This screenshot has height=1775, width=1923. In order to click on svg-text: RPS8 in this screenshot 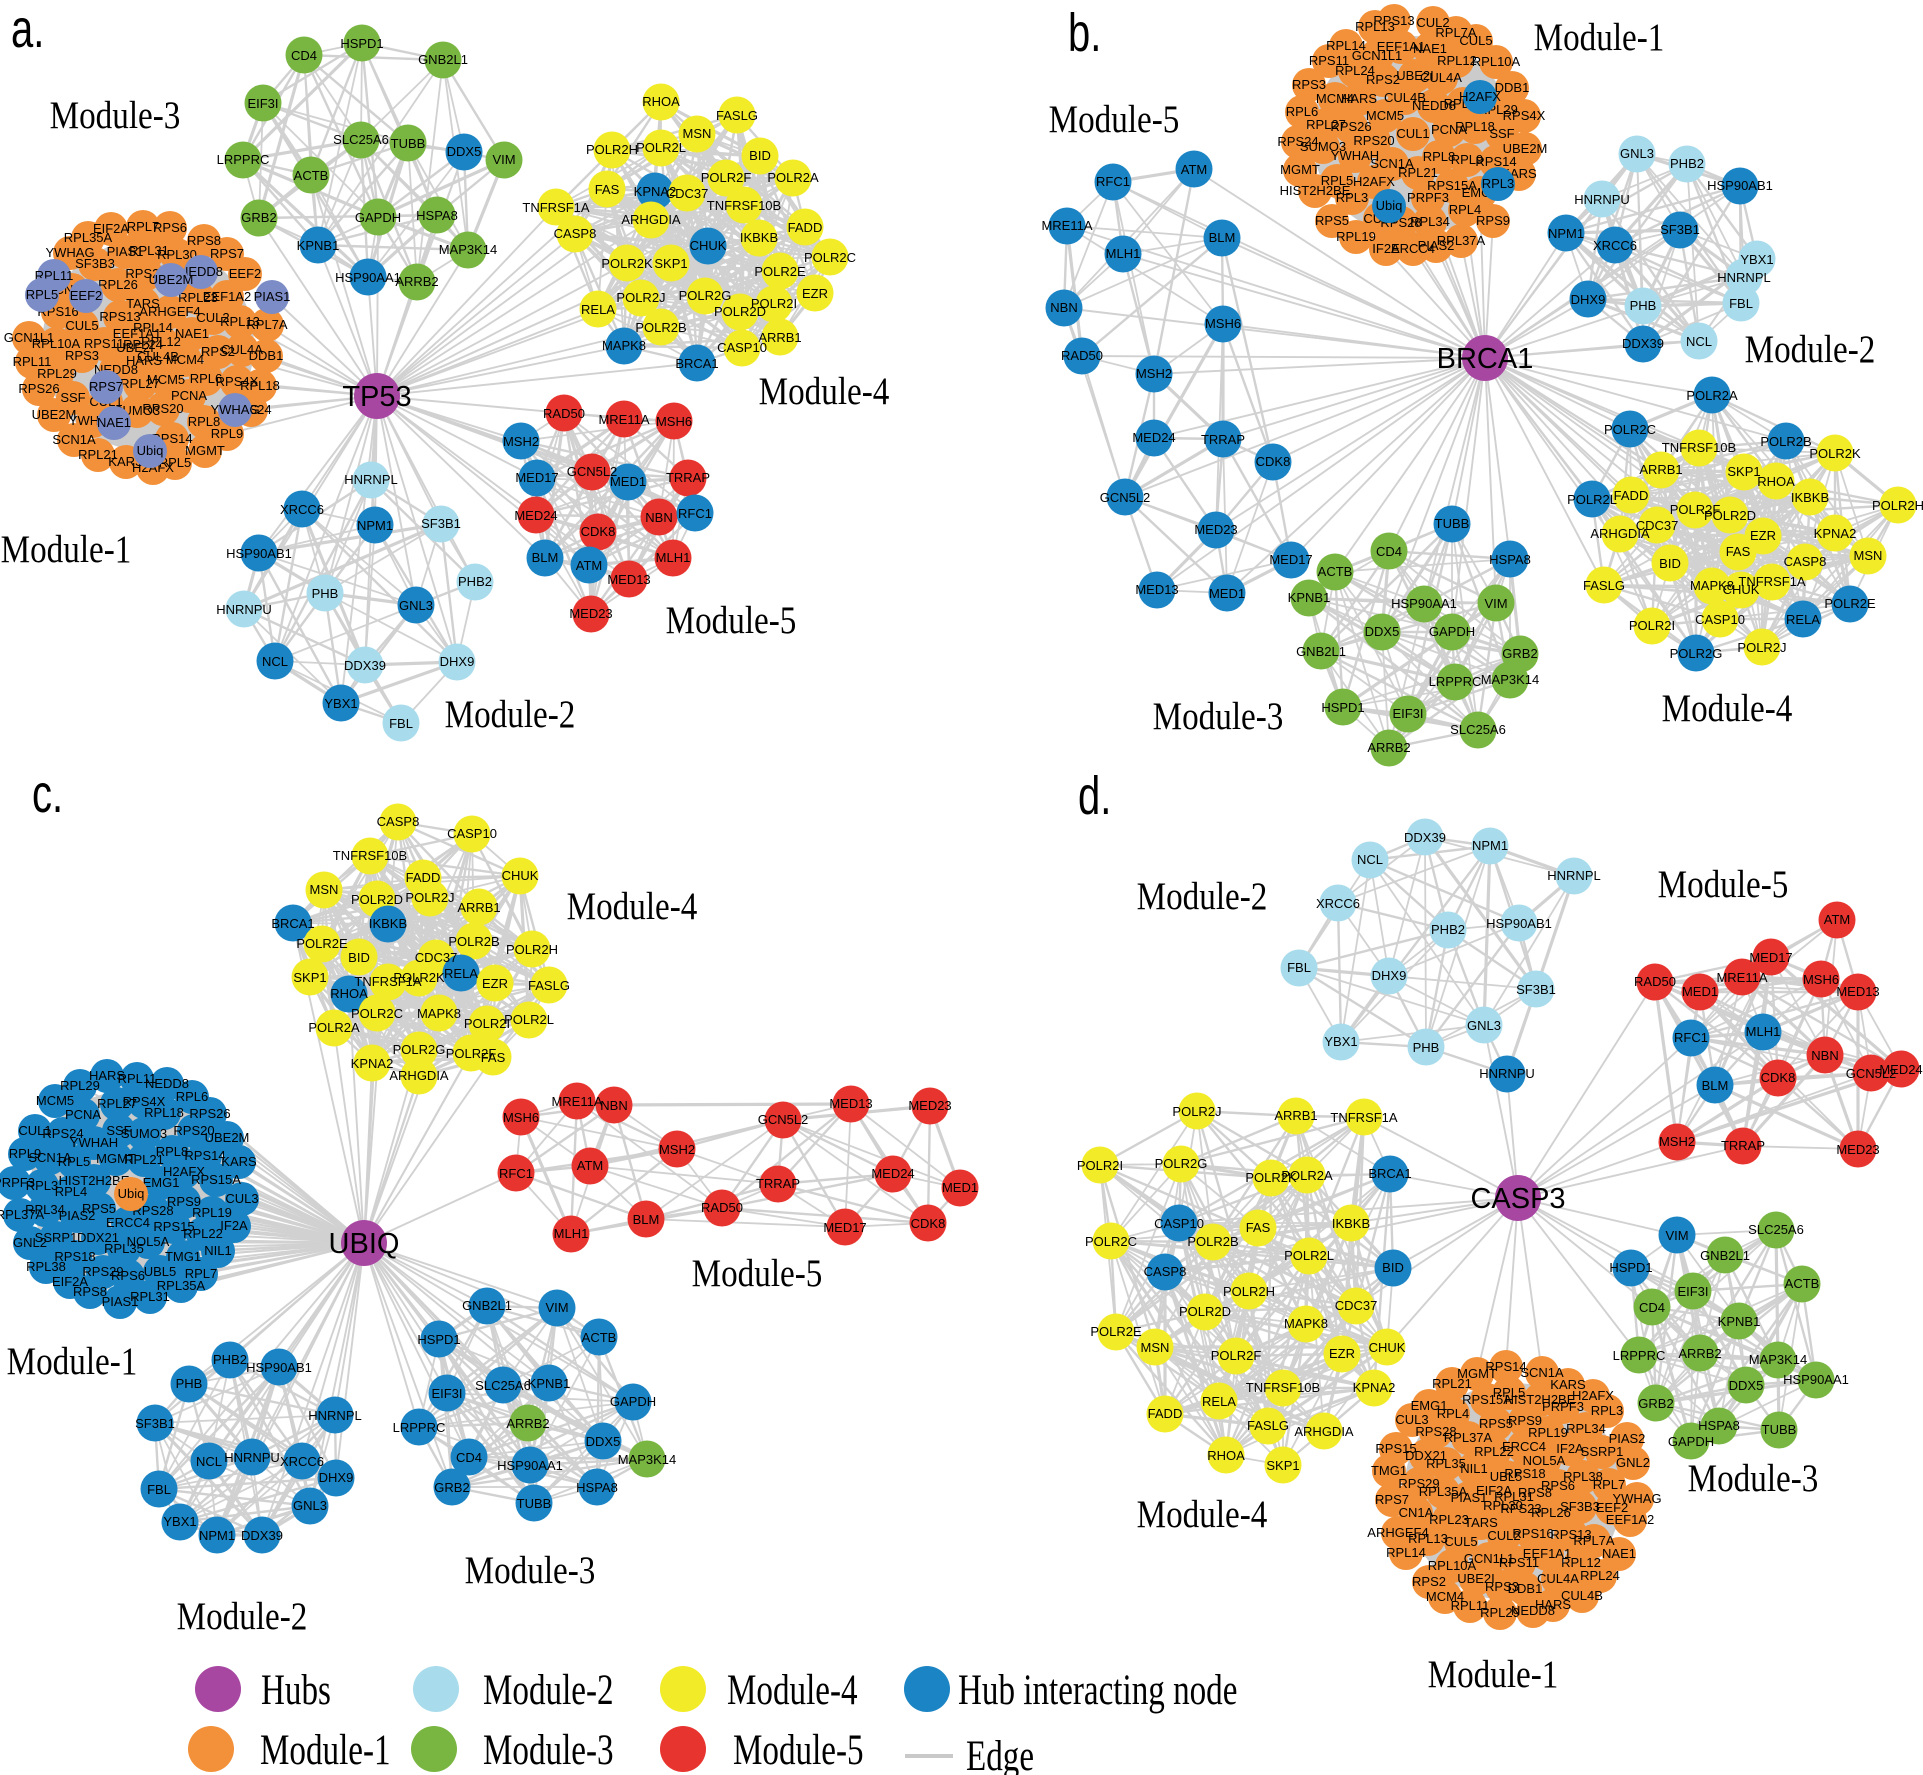, I will do `click(204, 240)`.